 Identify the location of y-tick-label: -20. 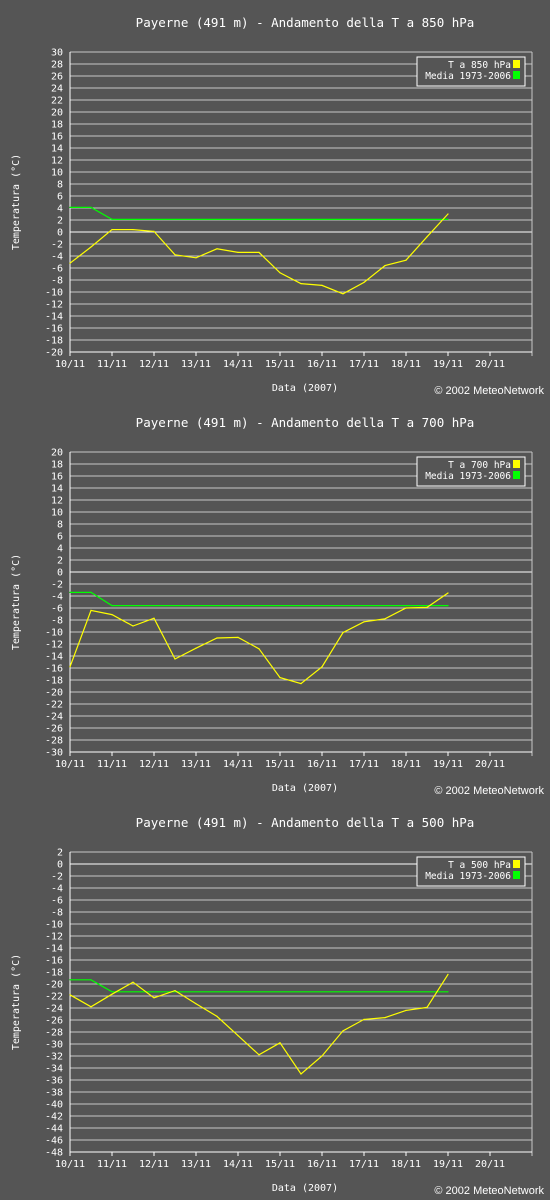
(54, 693).